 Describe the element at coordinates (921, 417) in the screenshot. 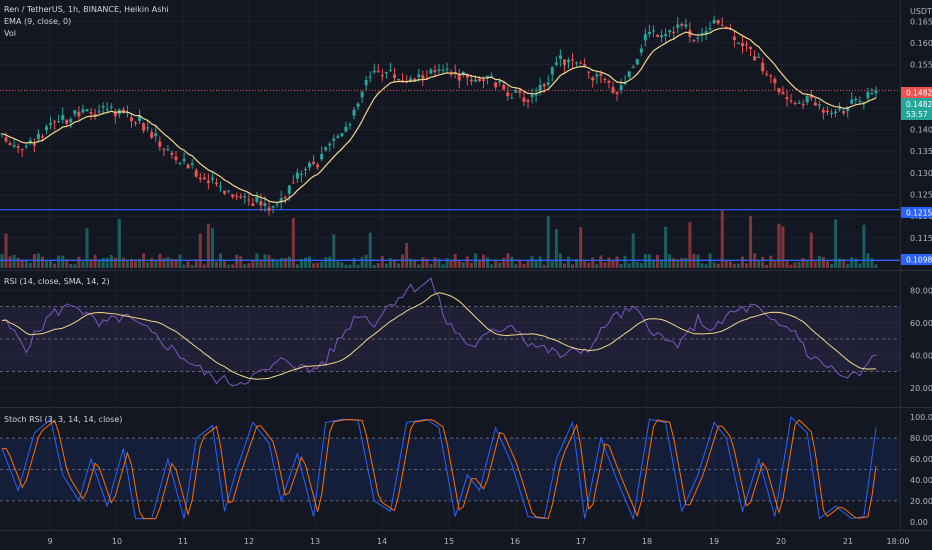

I see `stoch-tick-label: 100.00` at that location.